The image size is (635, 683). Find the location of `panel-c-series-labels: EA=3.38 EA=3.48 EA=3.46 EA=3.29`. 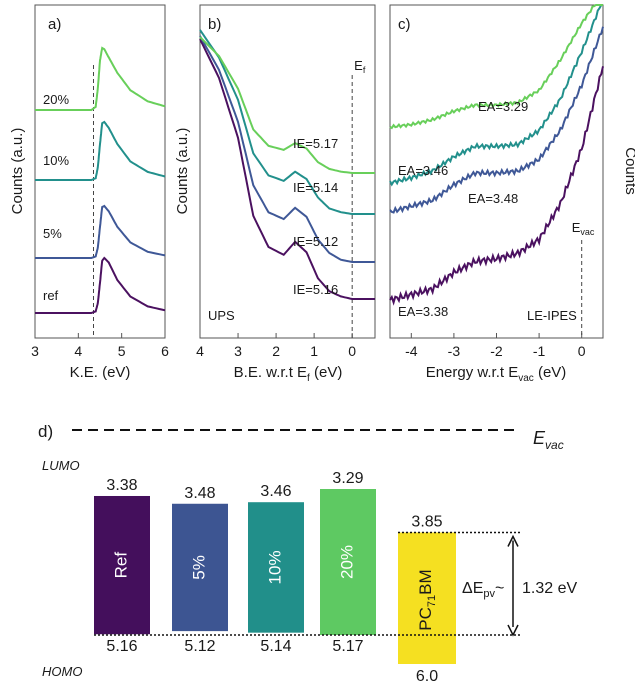

panel-c-series-labels: EA=3.38 EA=3.48 EA=3.46 EA=3.29 is located at coordinates (463, 209).